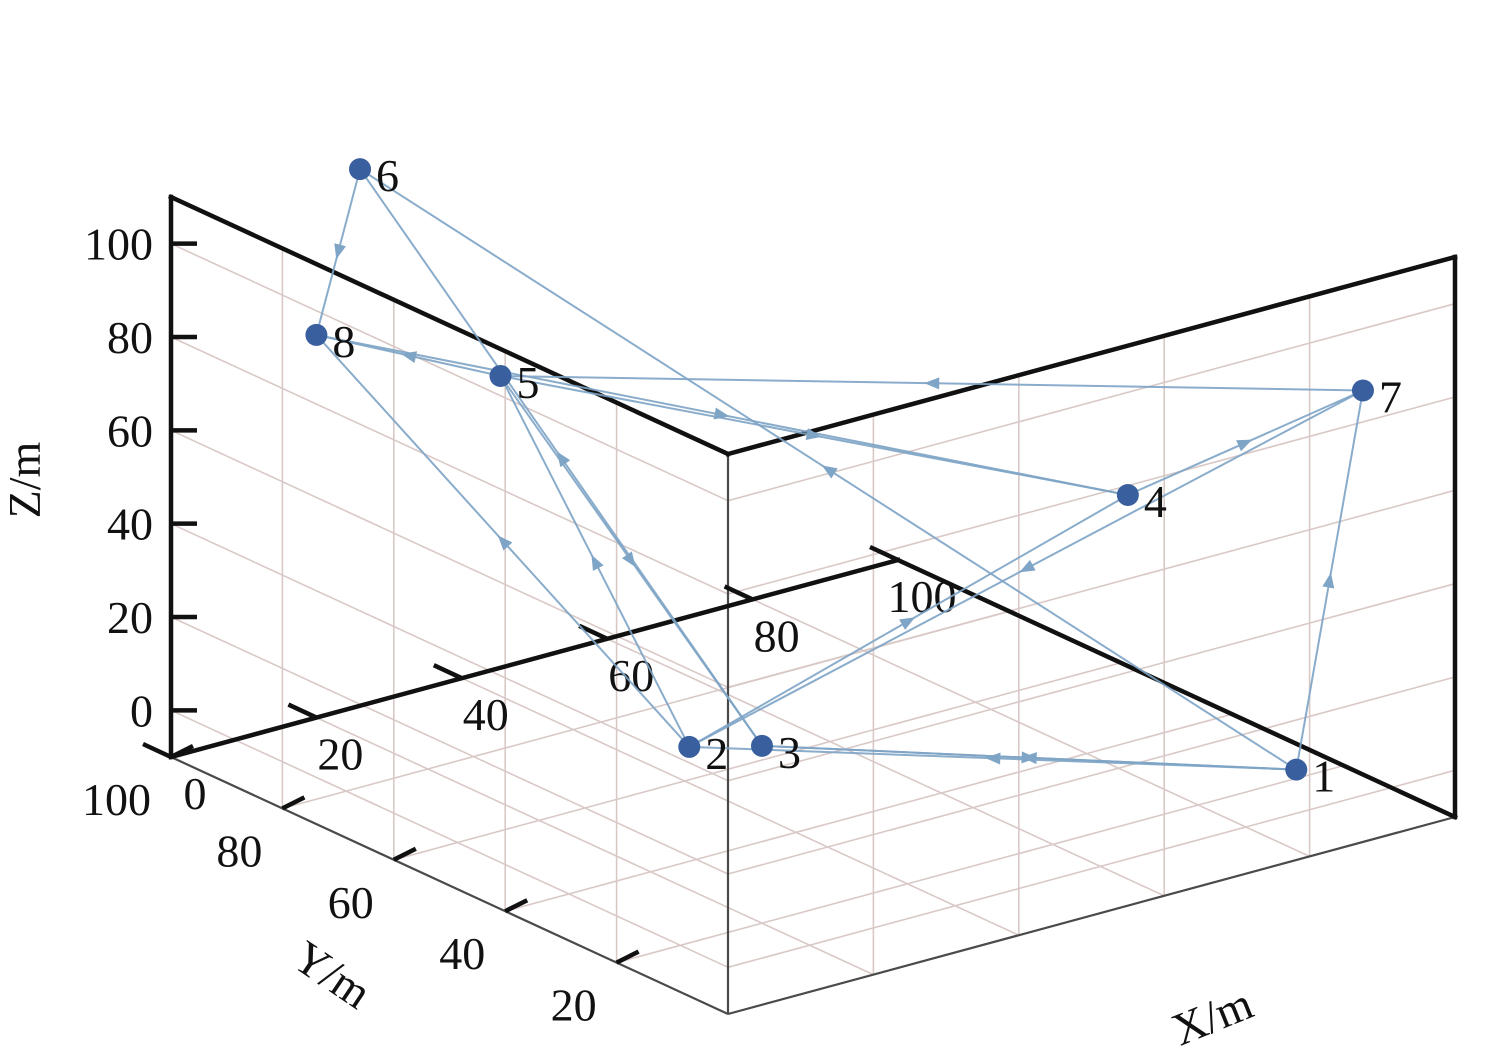  What do you see at coordinates (116, 799) in the screenshot?
I see `y-tick-label: 100` at bounding box center [116, 799].